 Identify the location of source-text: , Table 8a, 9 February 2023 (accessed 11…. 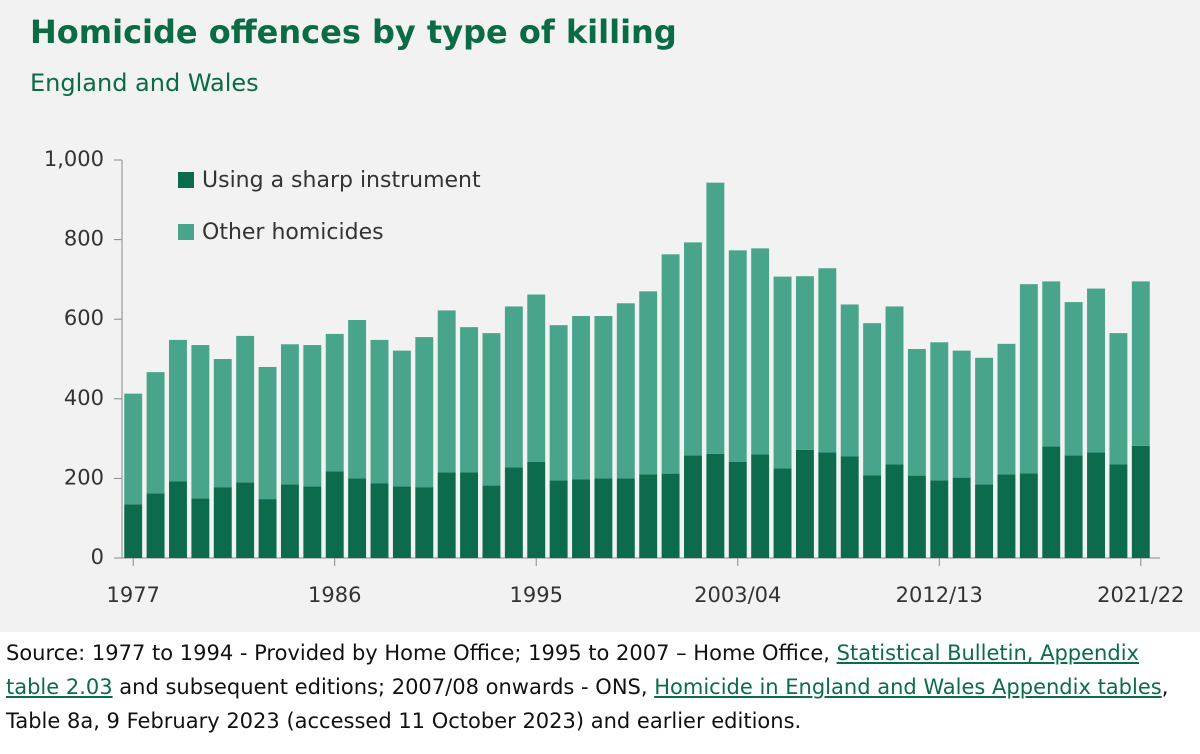
(587, 704).